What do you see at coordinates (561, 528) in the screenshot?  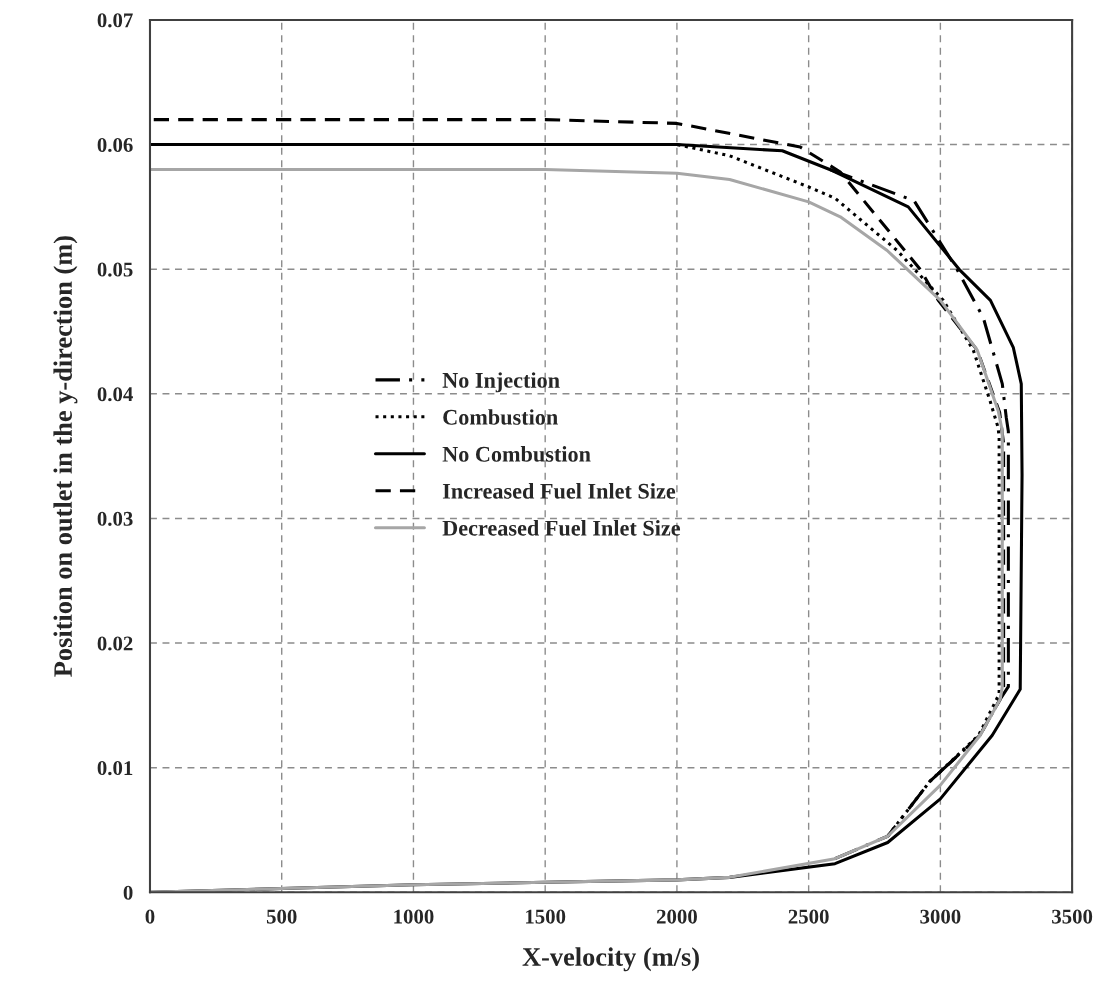 I see `legend-label: Decreased Fuel Inlet Size` at bounding box center [561, 528].